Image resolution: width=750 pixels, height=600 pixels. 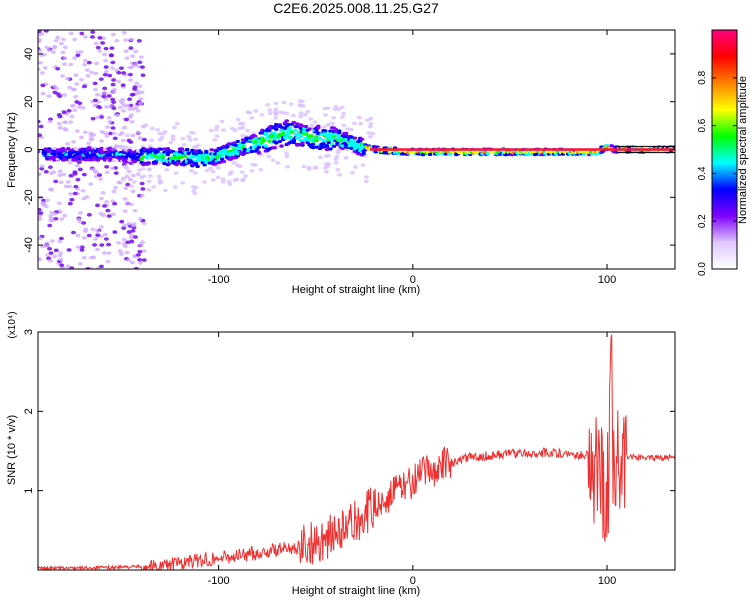 I want to click on snr-ytick-label: 2, so click(x=29, y=411).